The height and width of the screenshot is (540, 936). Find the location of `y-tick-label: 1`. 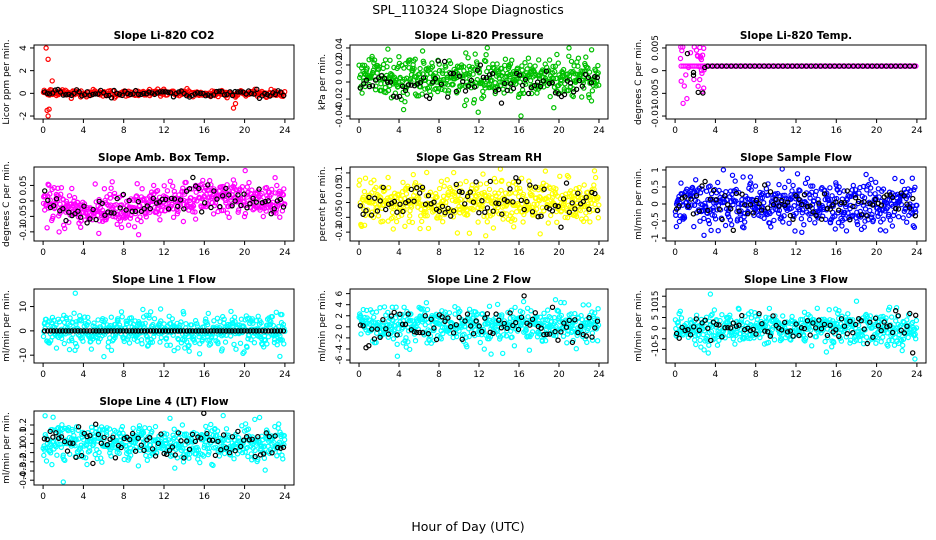

y-tick-label: 1 is located at coordinates (656, 170).